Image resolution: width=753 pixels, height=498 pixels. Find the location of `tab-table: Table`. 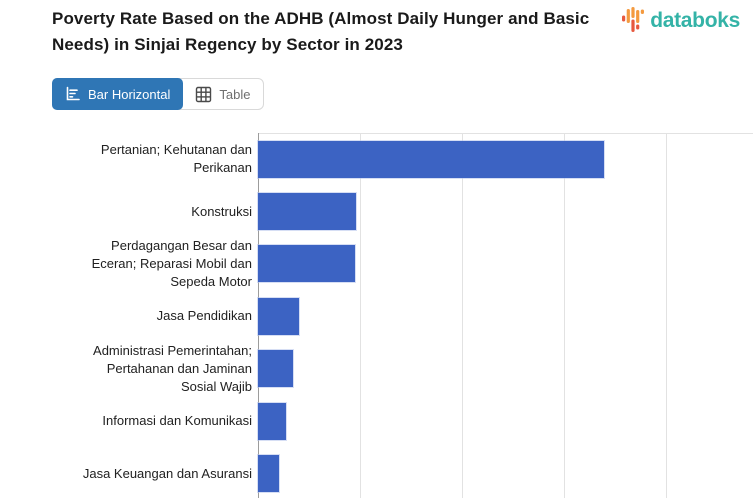

tab-table: Table is located at coordinates (222, 94).